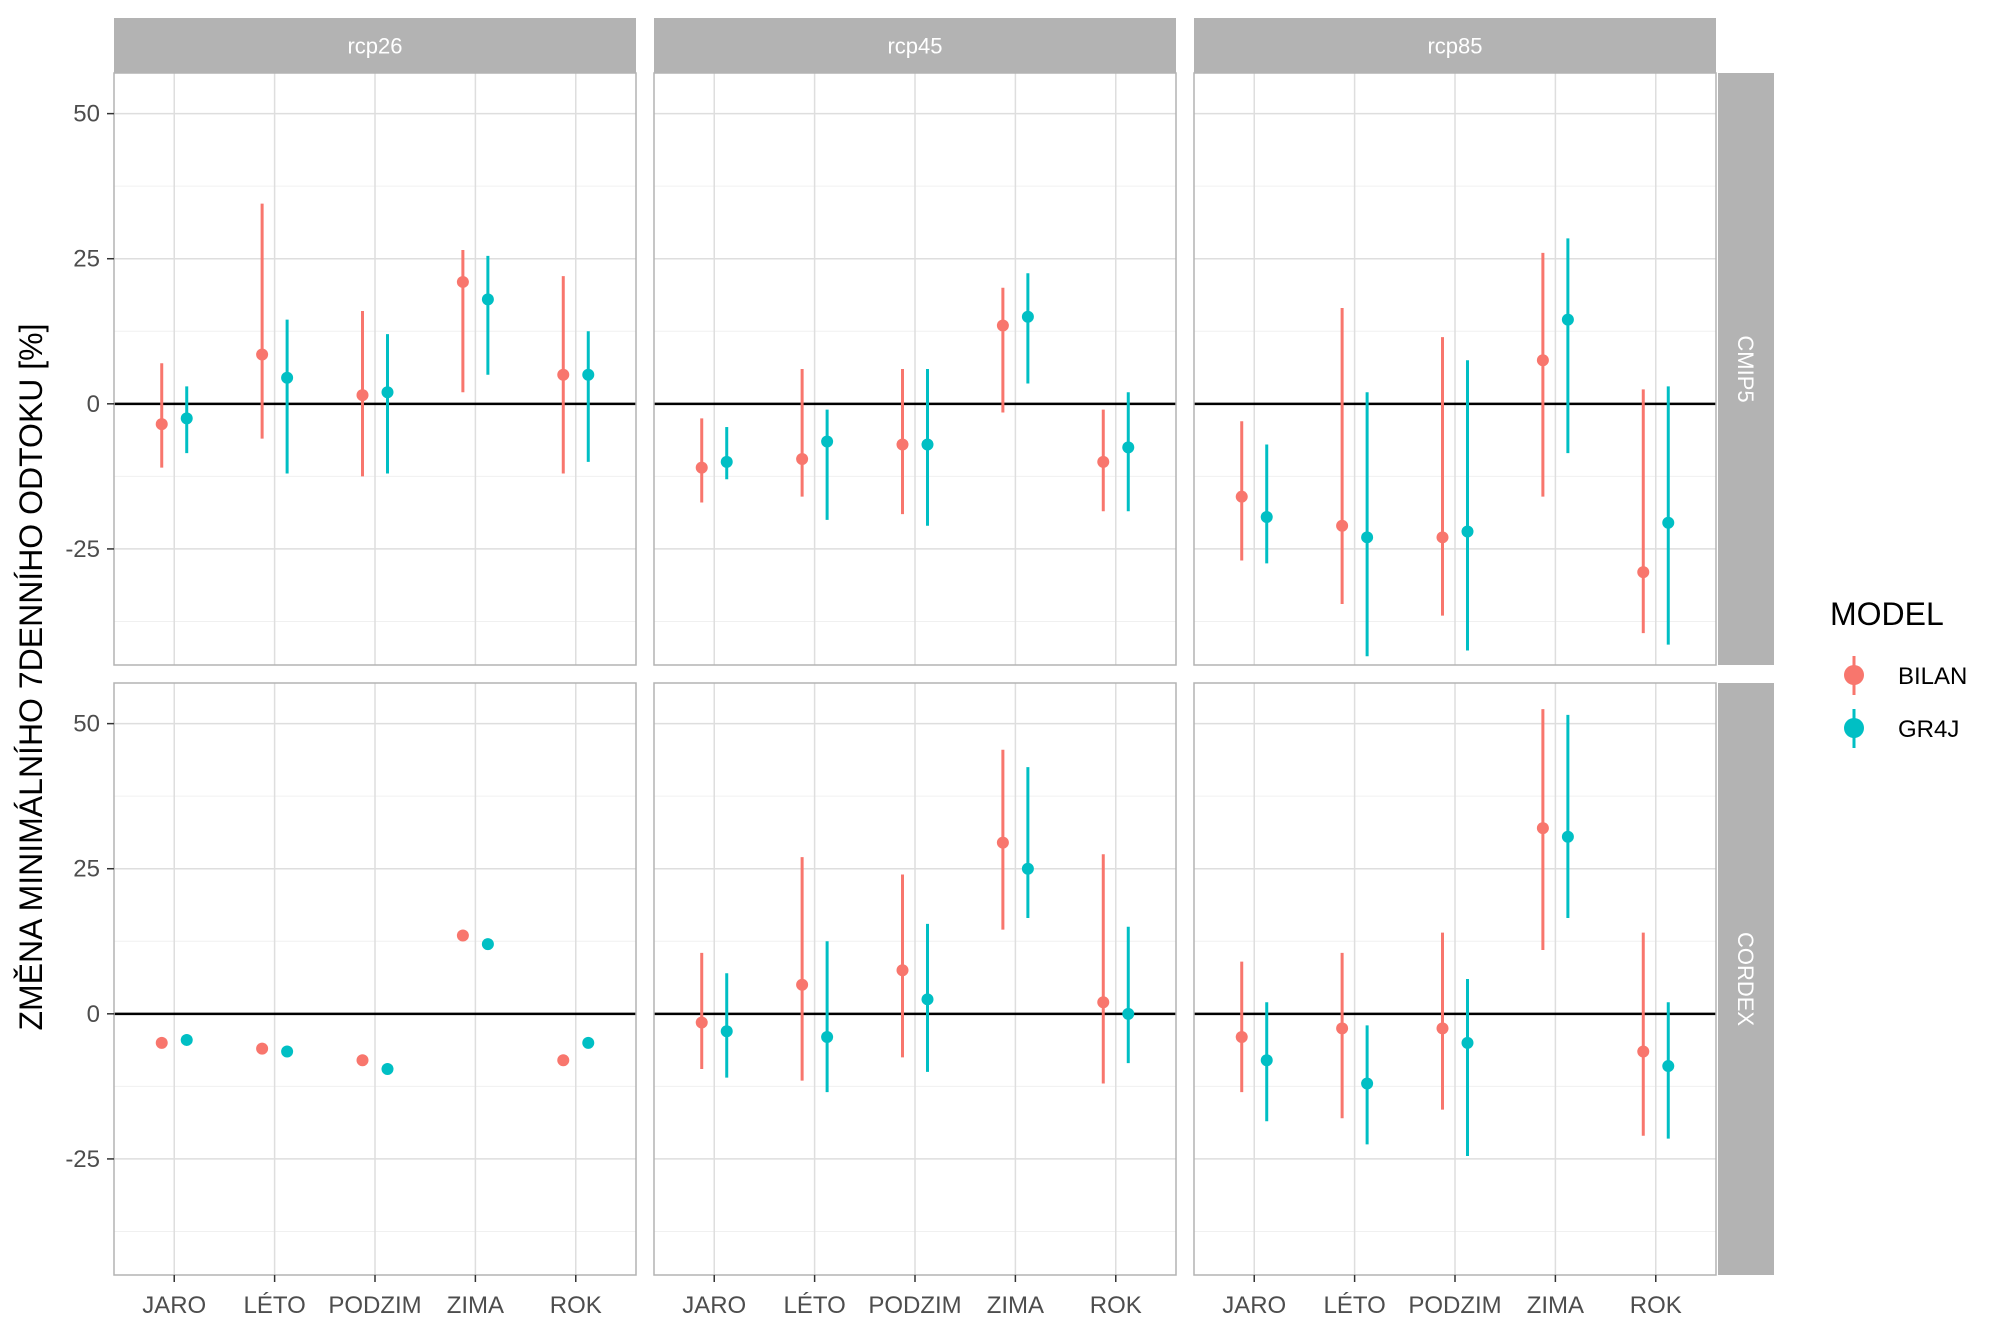 This screenshot has width=2000, height=1333. I want to click on legend-key-gr4j-dot, so click(1854, 728).